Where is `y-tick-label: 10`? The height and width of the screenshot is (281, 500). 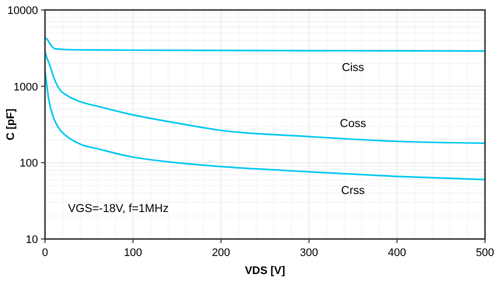
y-tick-label: 10 is located at coordinates (32, 240).